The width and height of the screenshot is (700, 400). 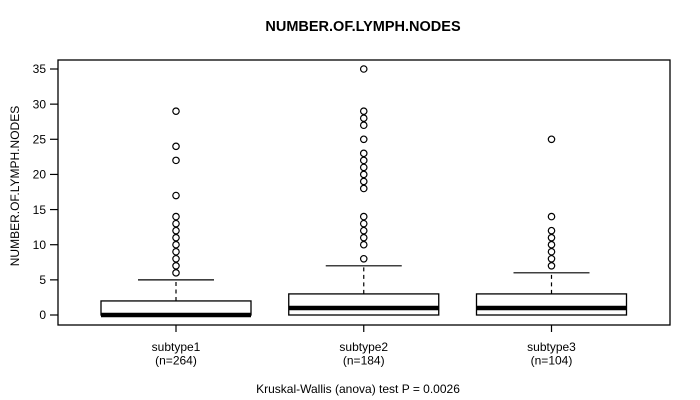 I want to click on chart-title: NUMBER.OF.LYMPH.NODES, so click(x=363, y=27).